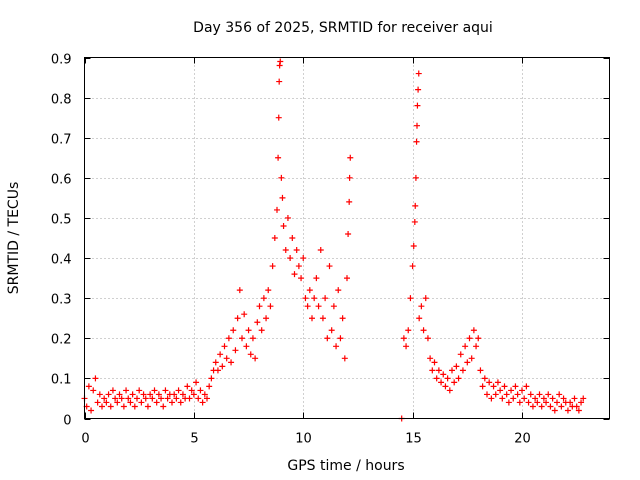  I want to click on y-axis-label: SRMTID / TECUs, so click(14, 238).